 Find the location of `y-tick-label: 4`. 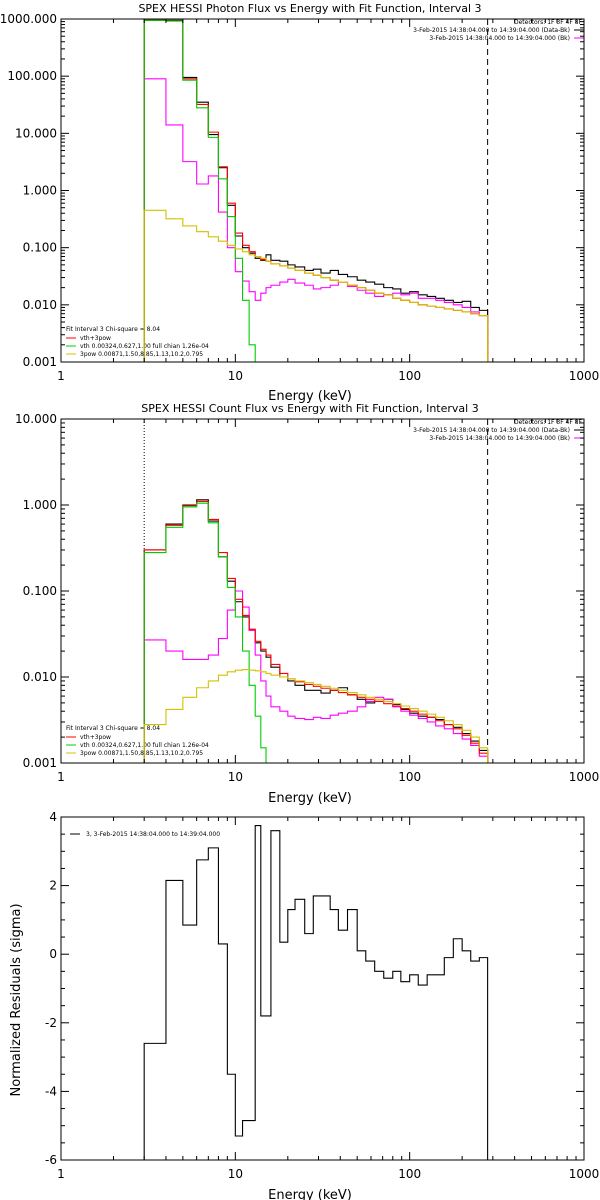

y-tick-label: 4 is located at coordinates (53, 817).